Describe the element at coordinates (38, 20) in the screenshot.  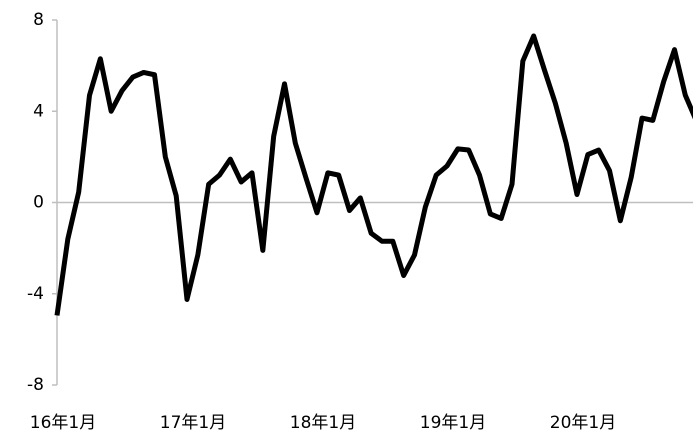
I see `y-tick-label: 8` at that location.